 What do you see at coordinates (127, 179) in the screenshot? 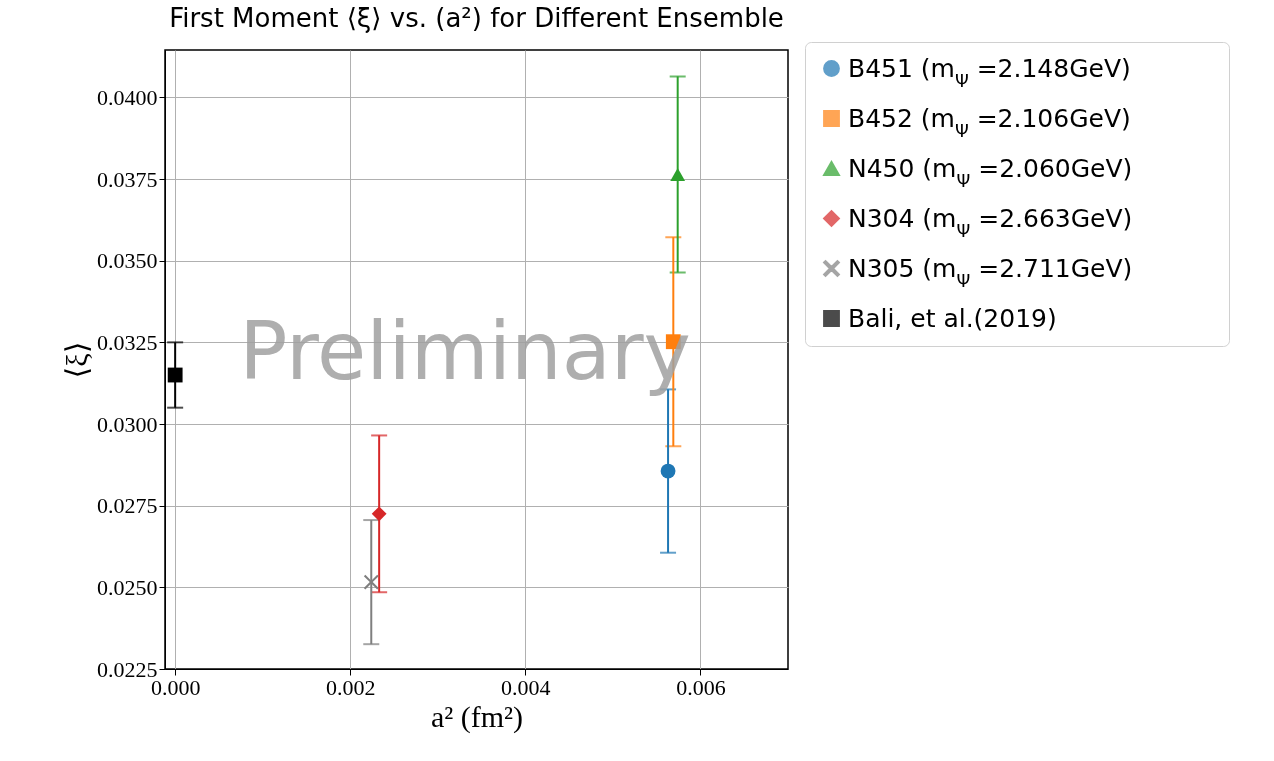
I see `y-tick-label: 0.0375` at bounding box center [127, 179].